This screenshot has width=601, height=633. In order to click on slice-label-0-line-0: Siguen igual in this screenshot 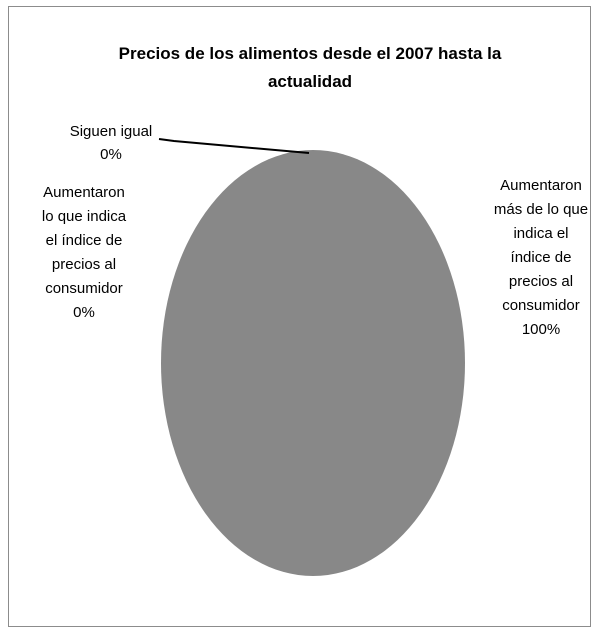, I will do `click(111, 131)`.